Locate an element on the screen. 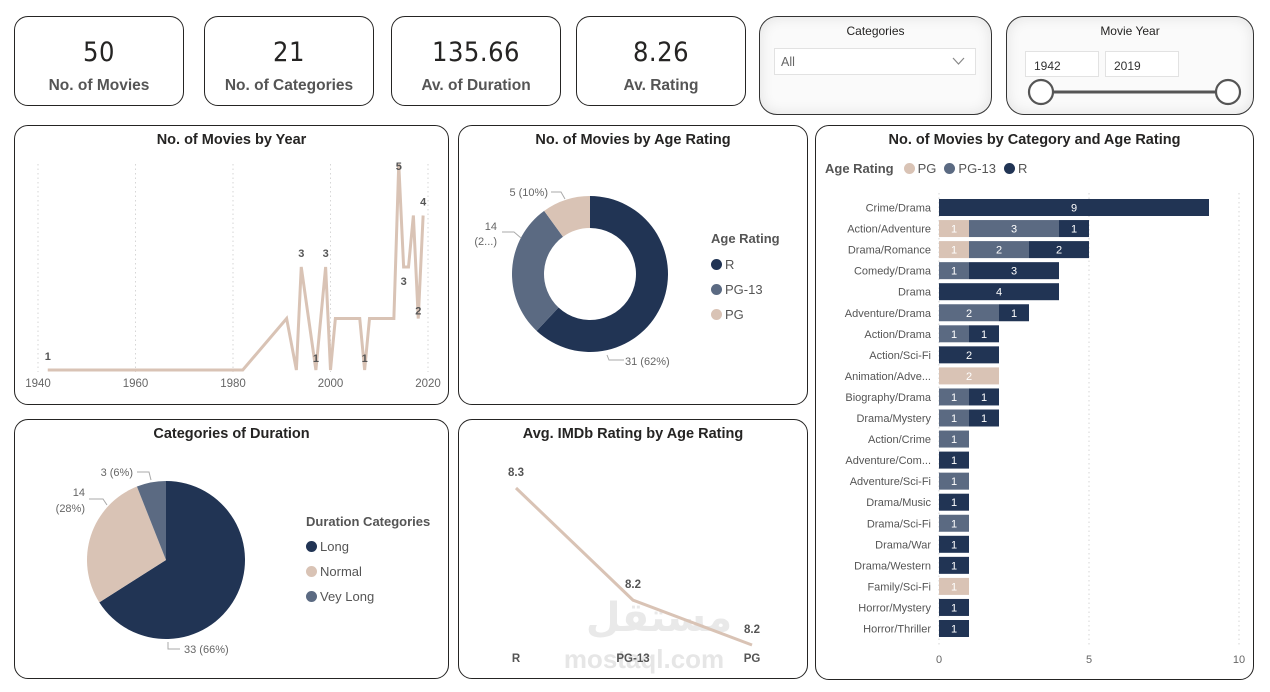 This screenshot has height=692, width=1270. x-tick-label: 1980 is located at coordinates (233, 384).